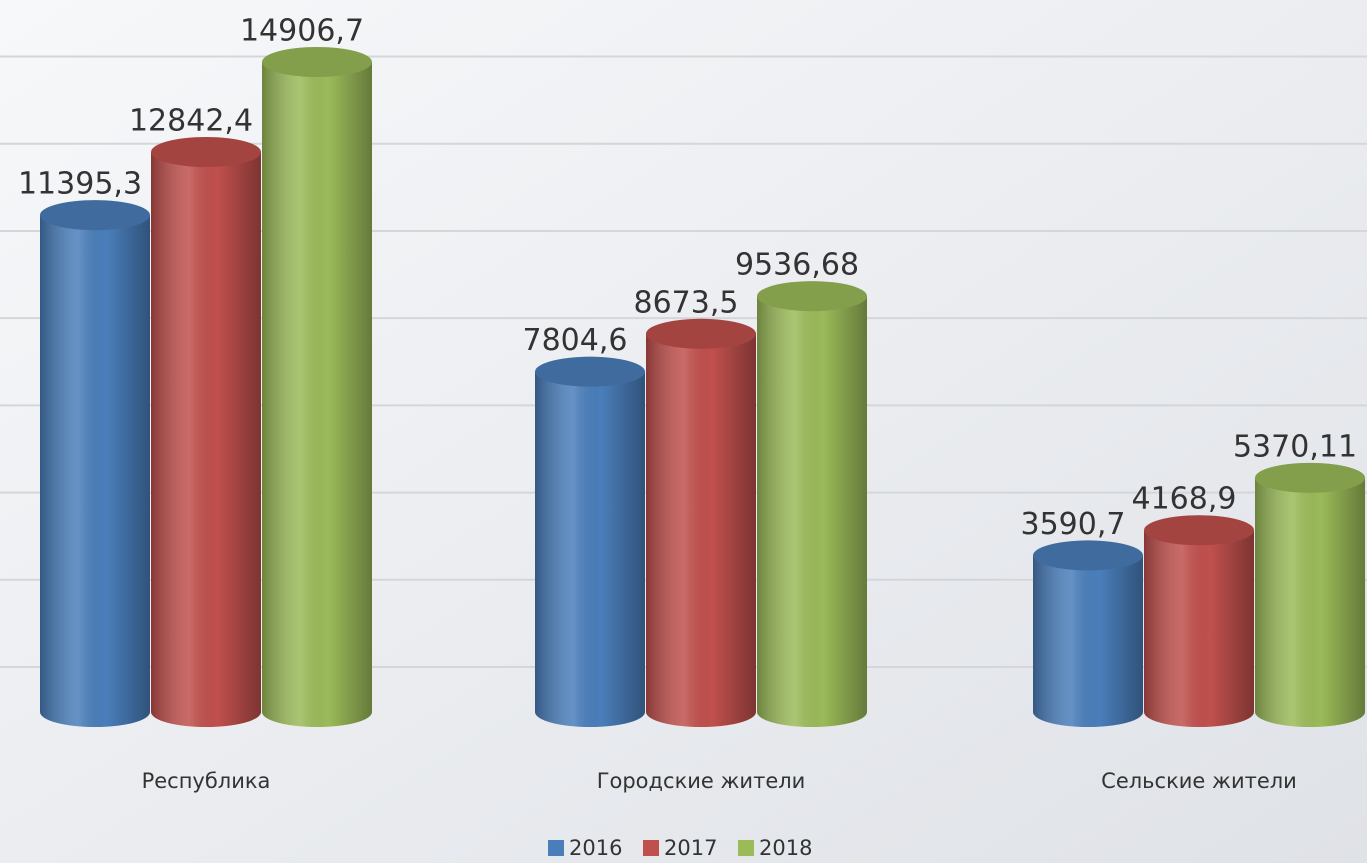  Describe the element at coordinates (206, 781) in the screenshot. I see `x-tick-label: Республика` at that location.